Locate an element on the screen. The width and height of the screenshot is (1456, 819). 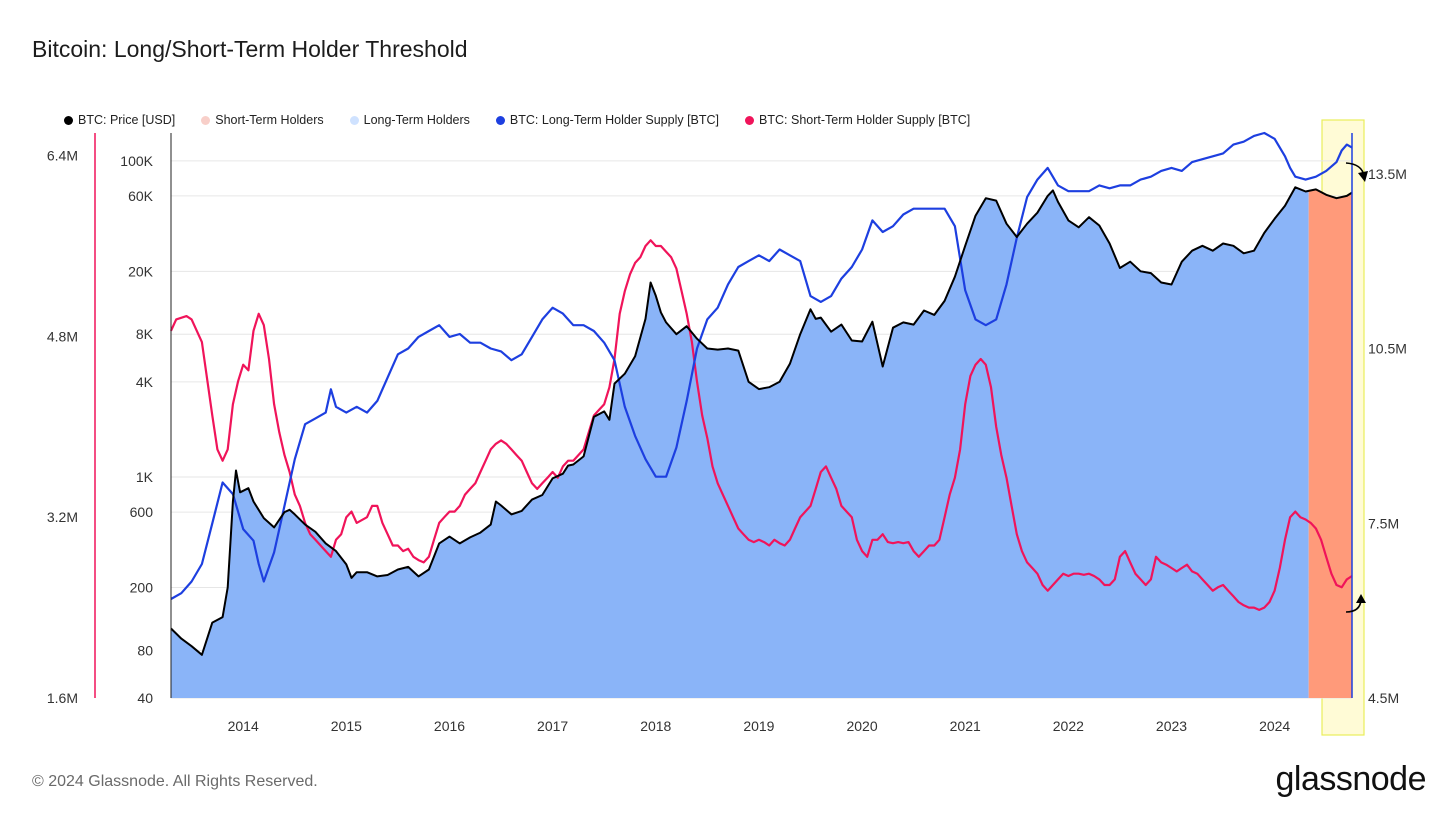
x-tick-label: 2015 is located at coordinates (346, 726).